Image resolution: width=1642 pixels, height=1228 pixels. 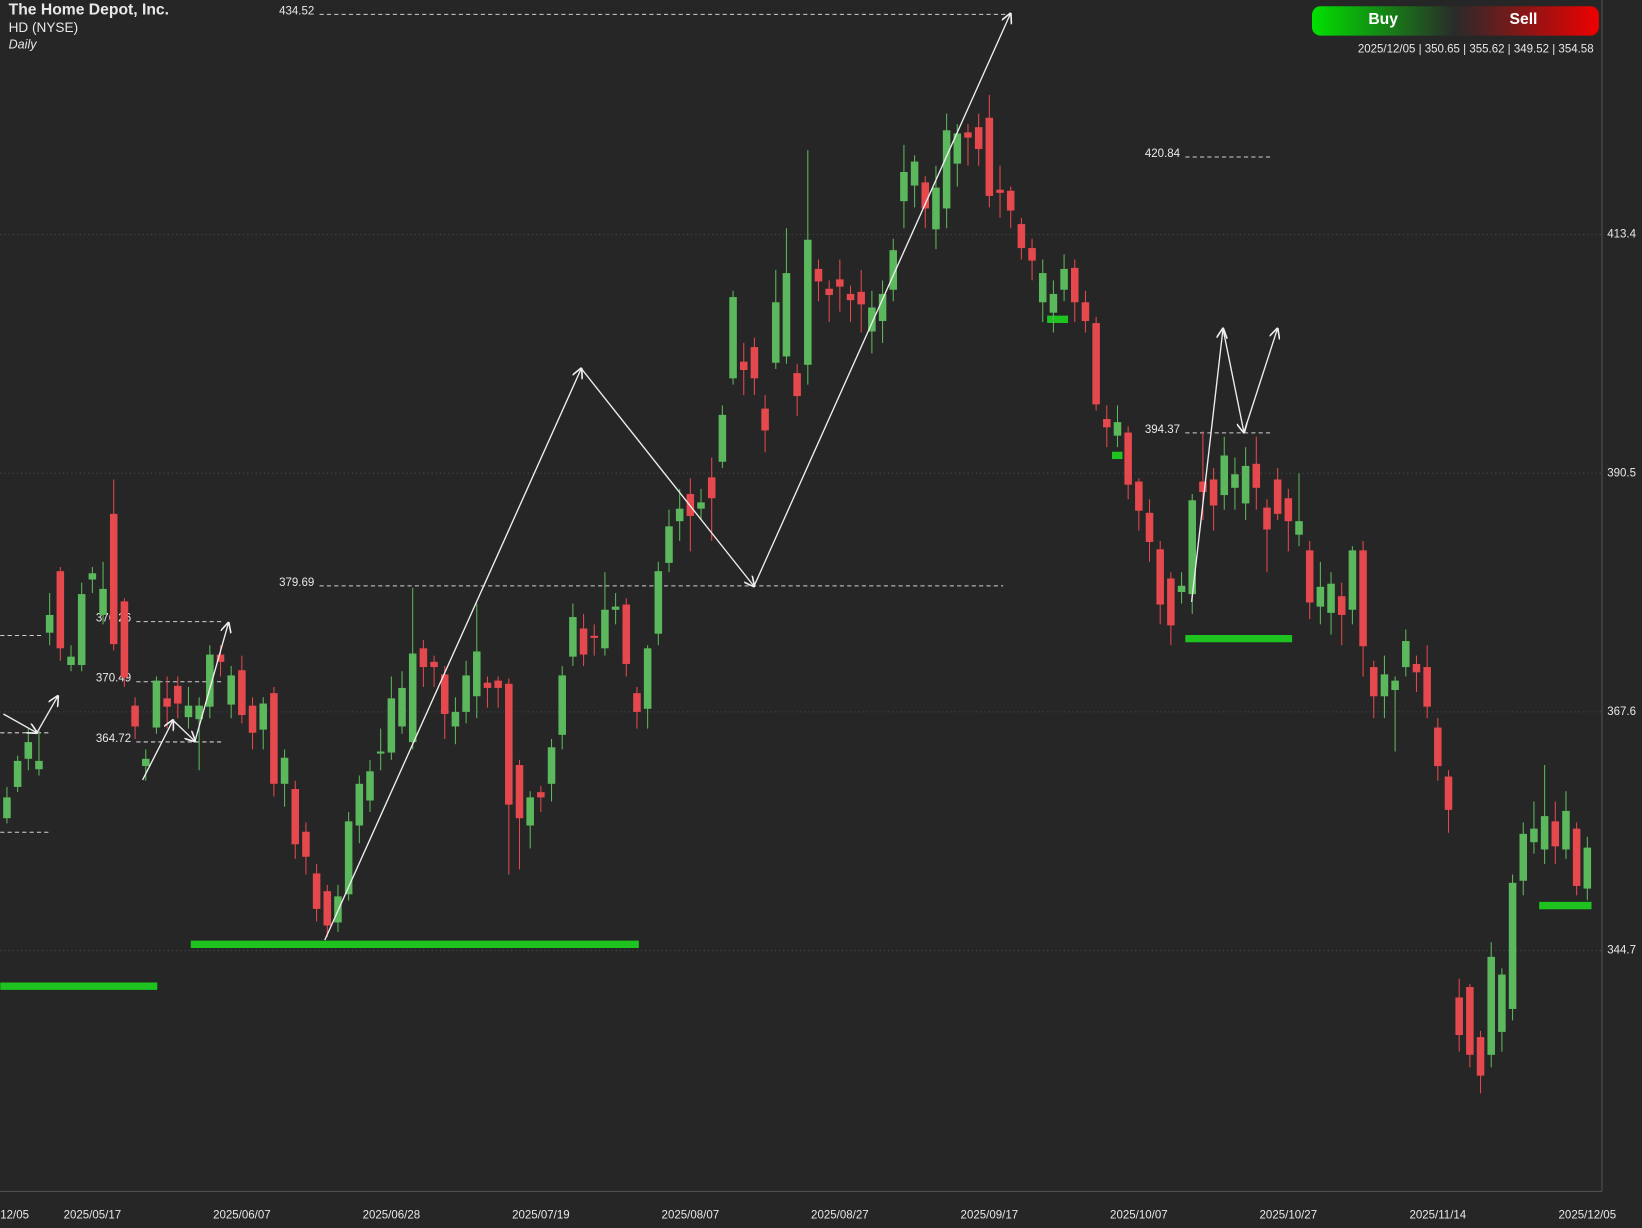 I want to click on y-tick-label: 367.6, so click(x=1621, y=712).